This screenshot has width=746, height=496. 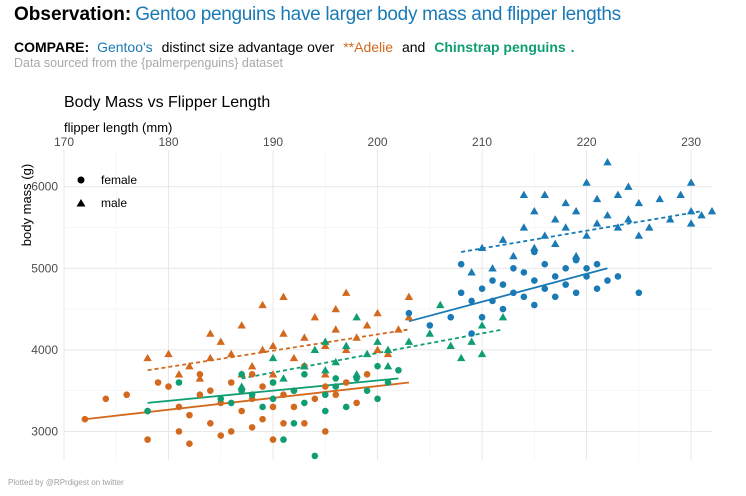 What do you see at coordinates (125, 47) in the screenshot?
I see `compare-gentoo: Gentoo's` at bounding box center [125, 47].